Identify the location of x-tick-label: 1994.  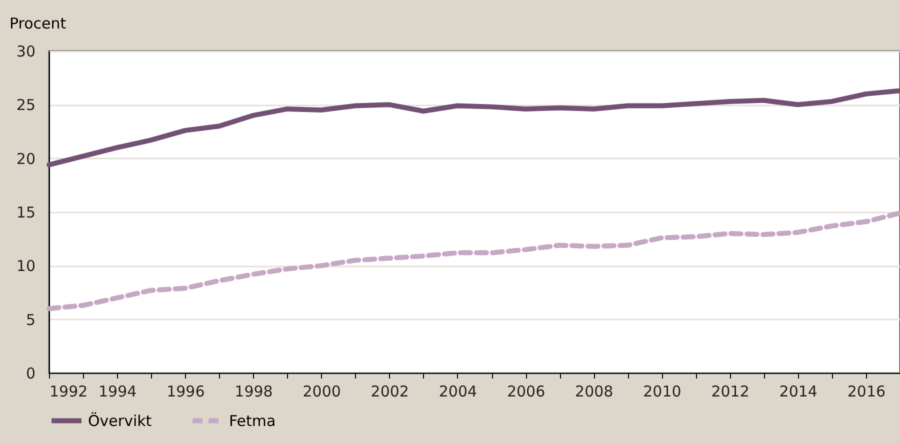
(117, 391).